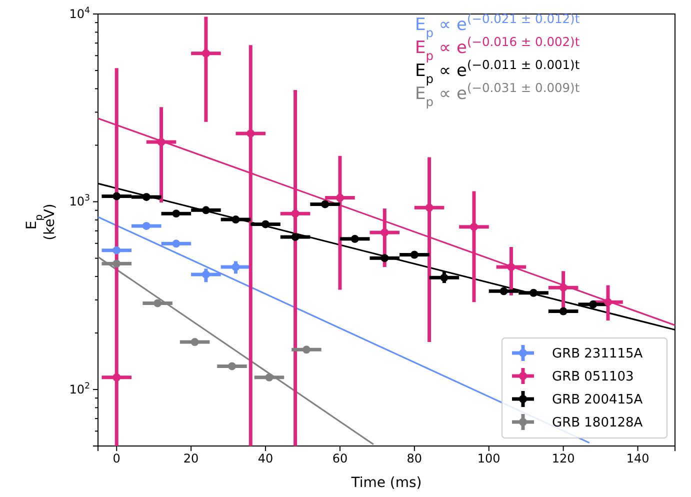 The height and width of the screenshot is (497, 691). I want to click on y-tick-label: 10$^{4}$, so click(79, 13).